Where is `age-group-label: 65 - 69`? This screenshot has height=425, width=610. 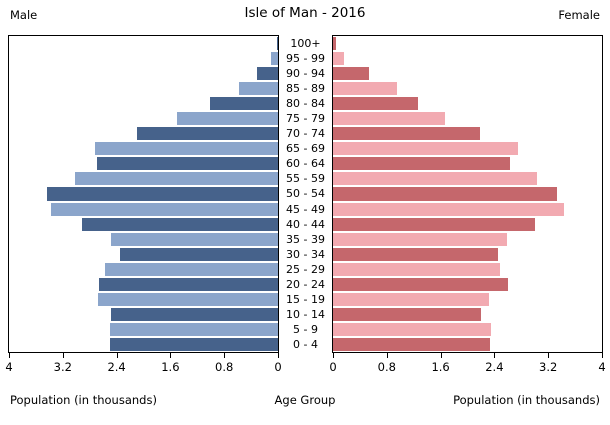
age-group-label: 65 - 69 is located at coordinates (305, 149).